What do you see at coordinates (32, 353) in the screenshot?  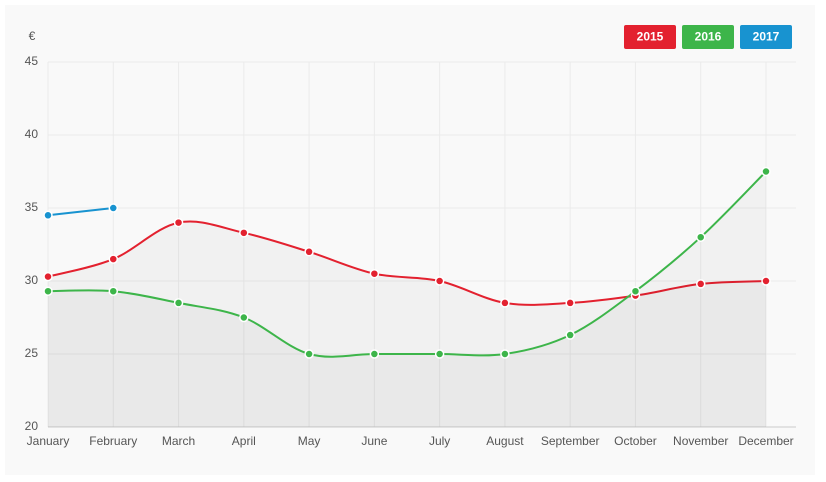 I see `y-tick-label: 25` at bounding box center [32, 353].